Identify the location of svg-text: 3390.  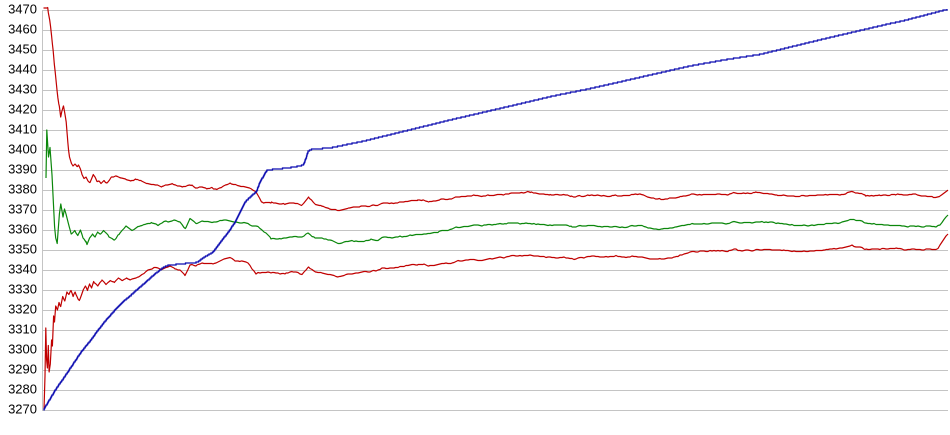
(22, 169).